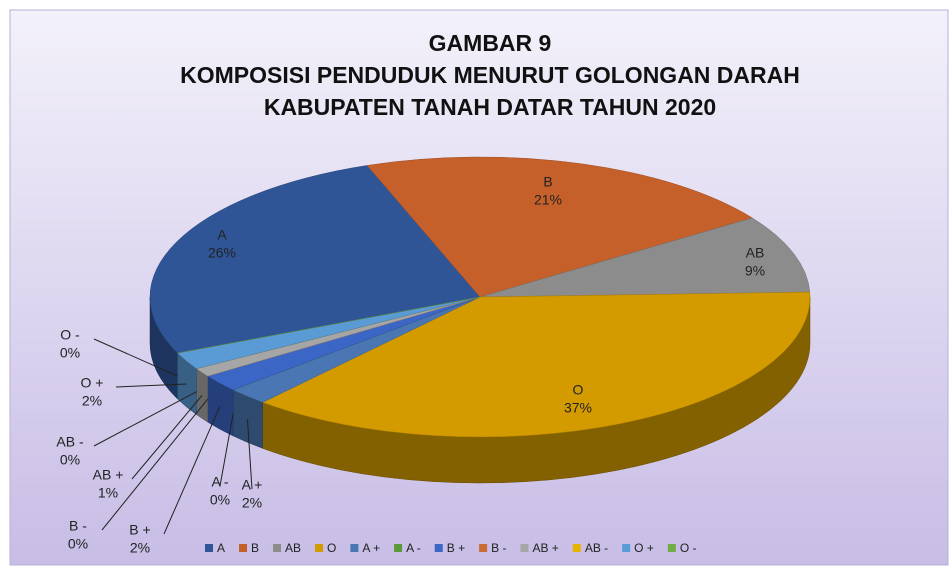 This screenshot has height=568, width=951. I want to click on legend-label: O, so click(331, 548).